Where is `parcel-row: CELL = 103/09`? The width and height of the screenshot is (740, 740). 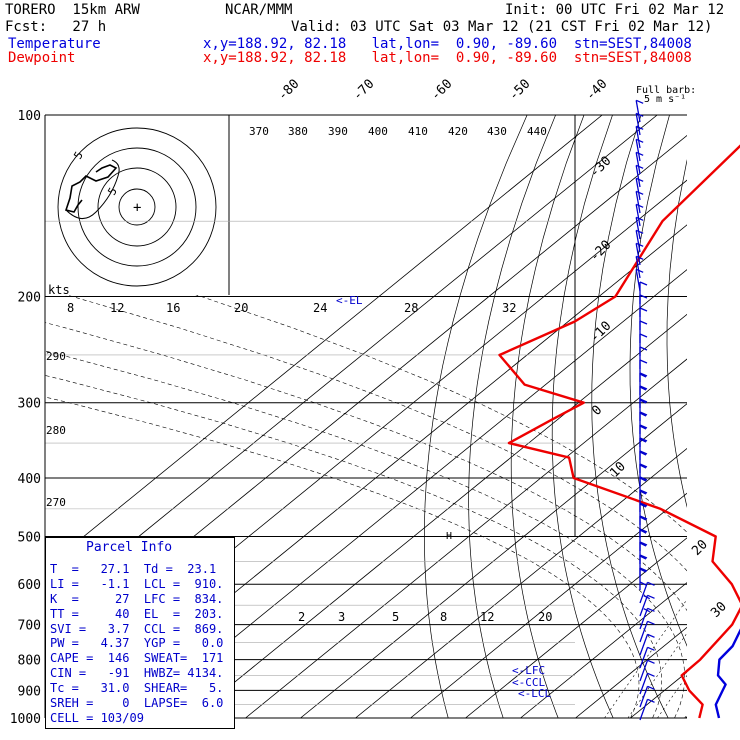
parcel-row: CELL = 103/09 is located at coordinates (97, 718).